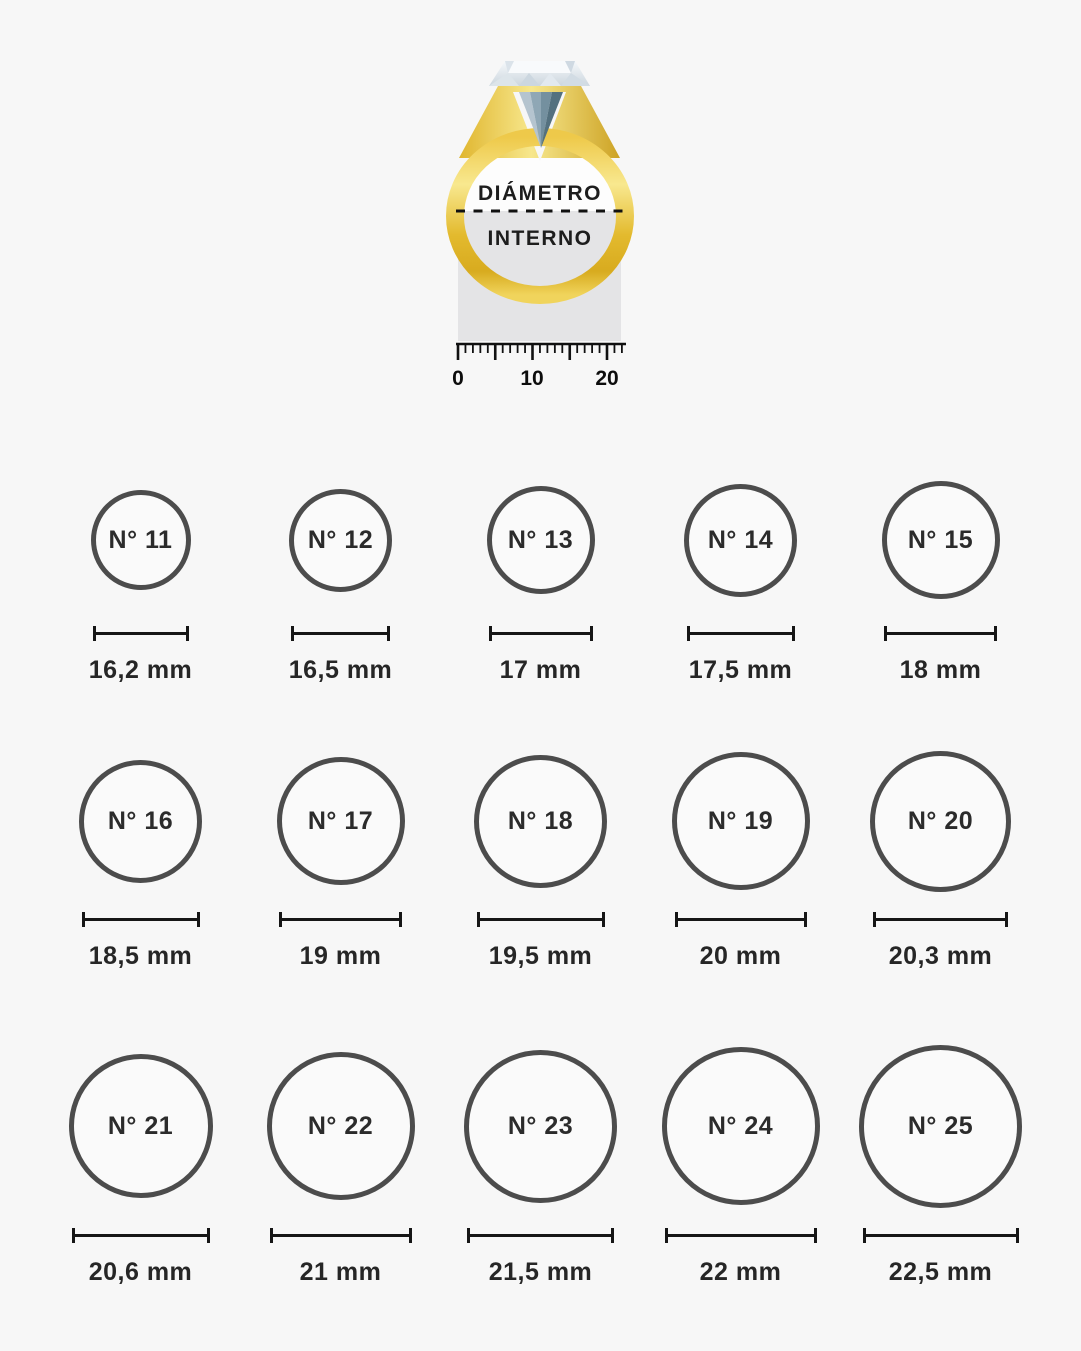  I want to click on circle-box: N° 13, so click(540, 540).